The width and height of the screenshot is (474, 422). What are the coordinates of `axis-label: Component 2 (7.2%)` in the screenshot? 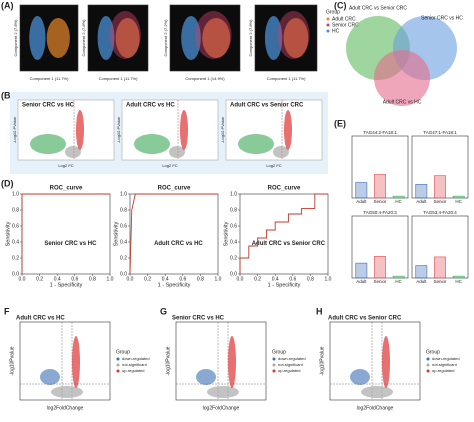 It's located at (165, 38).